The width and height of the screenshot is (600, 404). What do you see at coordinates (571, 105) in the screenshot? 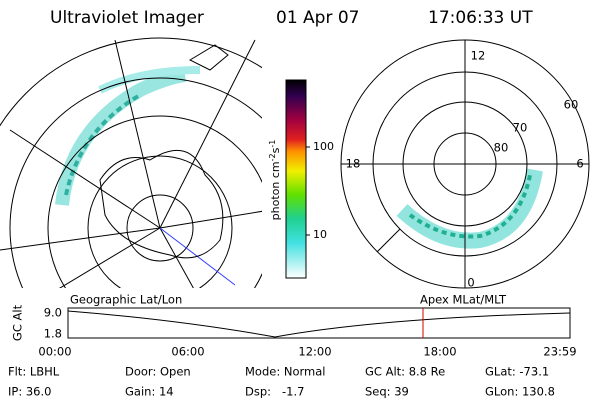
I see `lat-label: 60` at bounding box center [571, 105].